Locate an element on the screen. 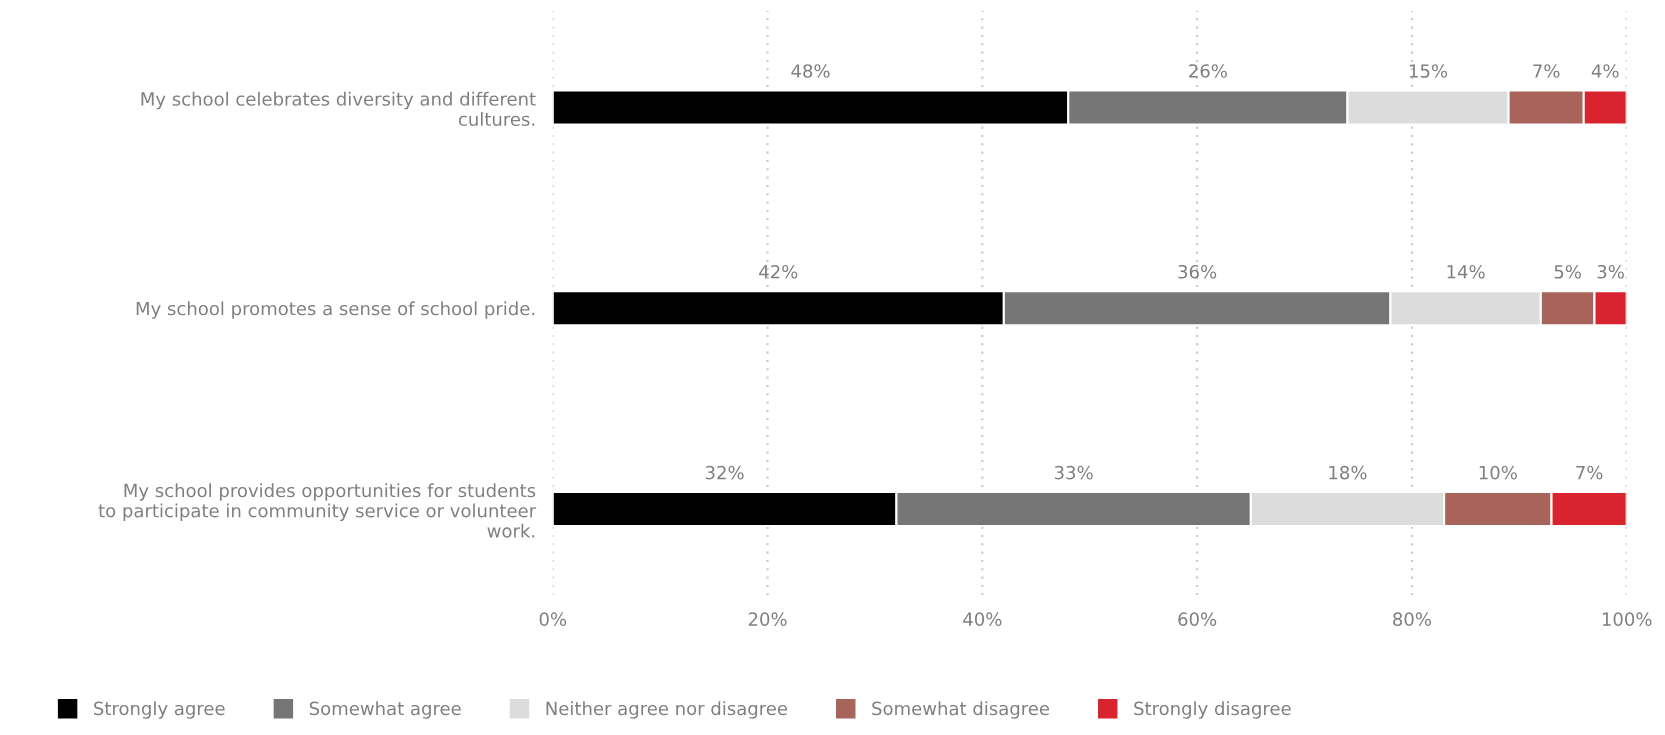 This screenshot has width=1665, height=735. x-tick-label: 80% is located at coordinates (1412, 619).